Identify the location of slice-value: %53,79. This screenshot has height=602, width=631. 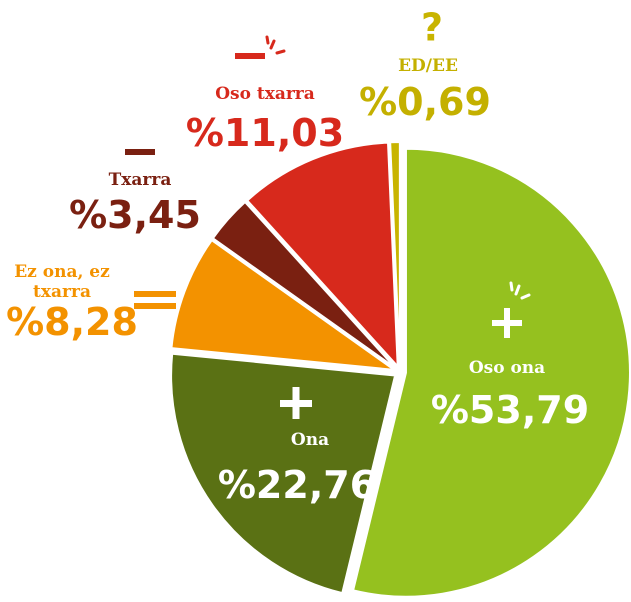
(510, 410).